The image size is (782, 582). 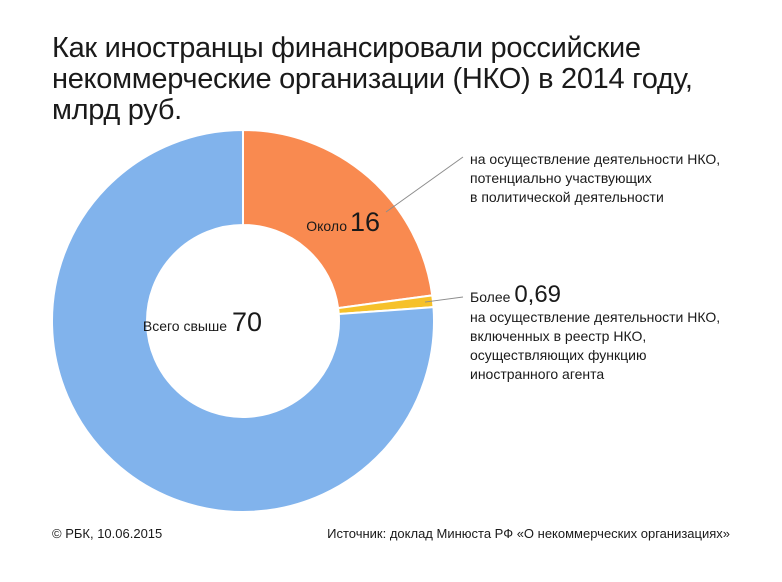 I want to click on center-prefix: Всего свыше, so click(x=185, y=326).